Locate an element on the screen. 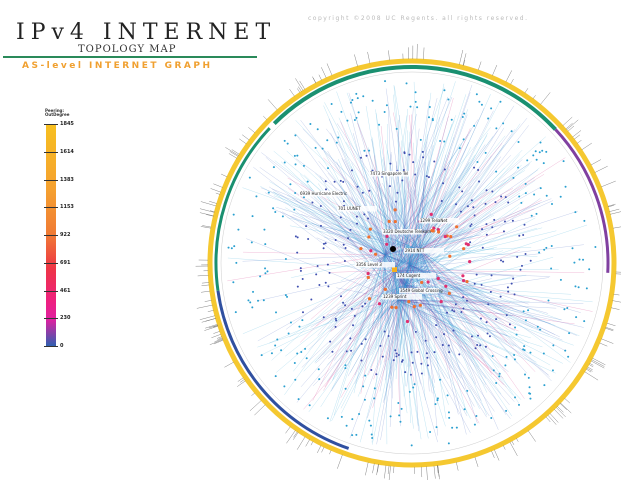 The width and height of the screenshot is (621, 480). node-label: 2914 NTT is located at coordinates (415, 250).